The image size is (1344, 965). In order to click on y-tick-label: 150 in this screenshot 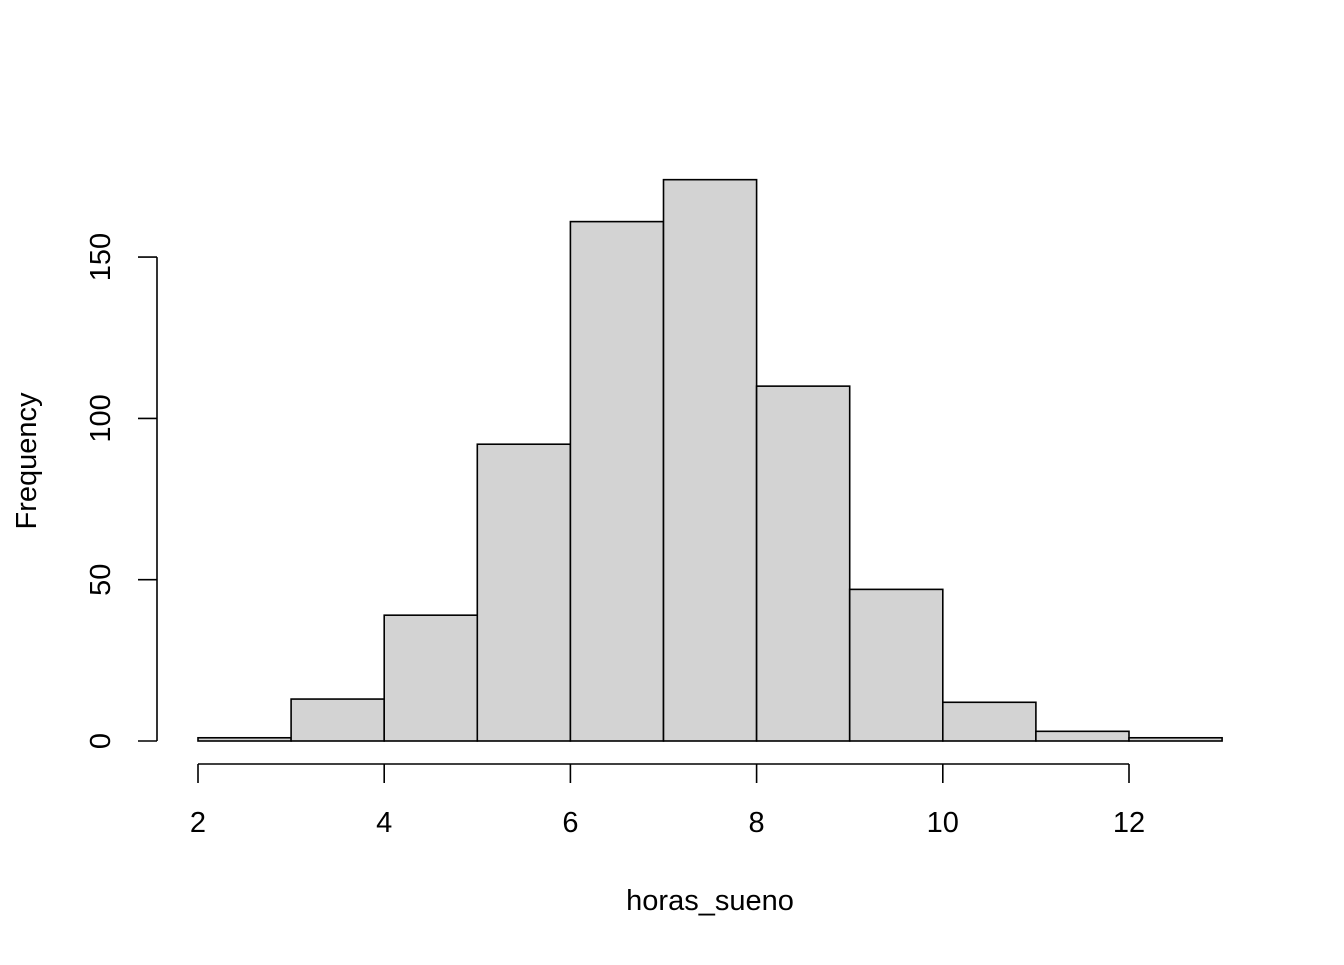, I will do `click(101, 257)`.